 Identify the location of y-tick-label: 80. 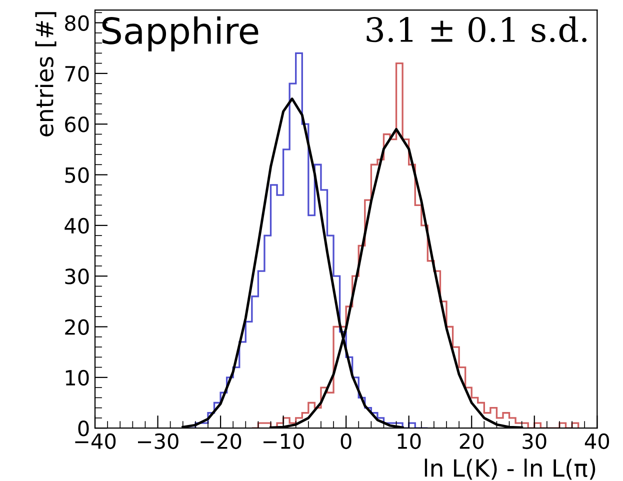
(77, 23).